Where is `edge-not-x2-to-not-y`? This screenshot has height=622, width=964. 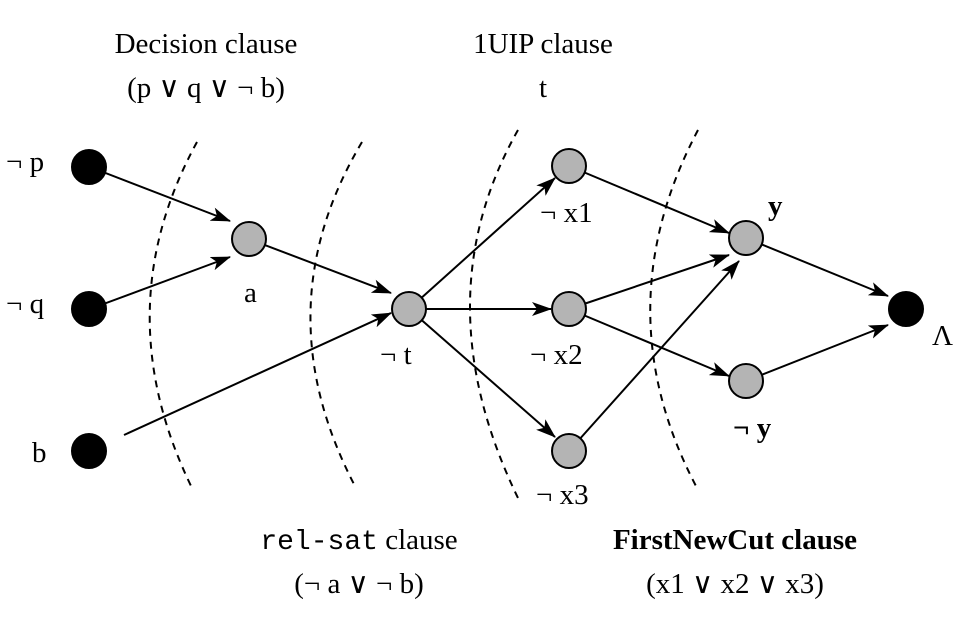 edge-not-x2-to-not-y is located at coordinates (649, 342).